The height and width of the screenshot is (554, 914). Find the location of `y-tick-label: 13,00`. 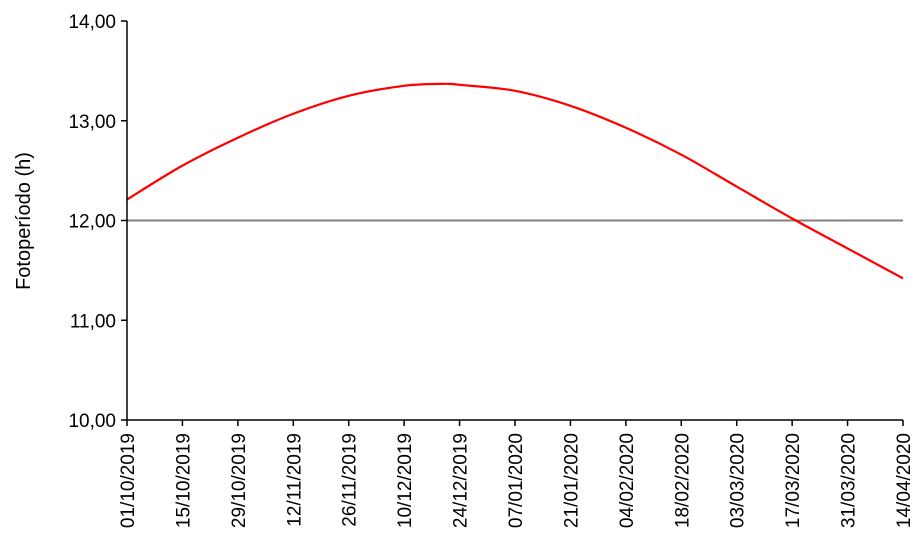

y-tick-label: 13,00 is located at coordinates (92, 122).